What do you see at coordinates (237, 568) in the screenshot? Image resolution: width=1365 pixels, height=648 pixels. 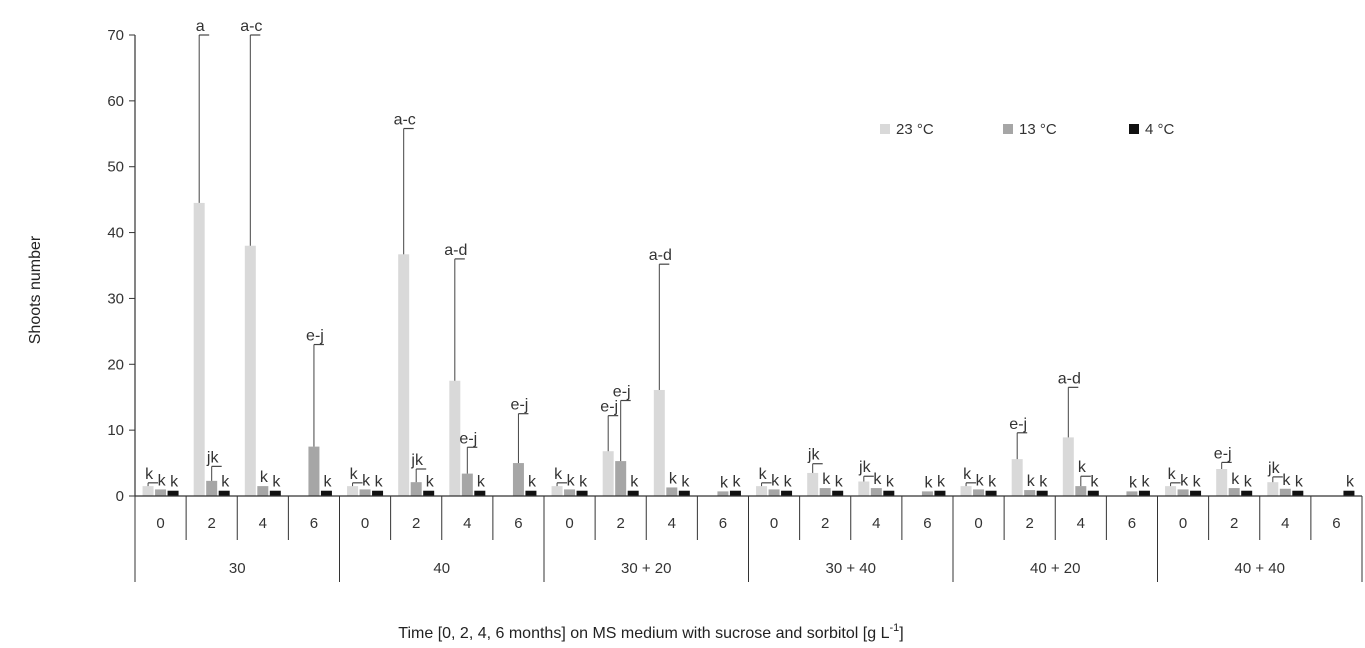 I see `x-group-label: 30` at bounding box center [237, 568].